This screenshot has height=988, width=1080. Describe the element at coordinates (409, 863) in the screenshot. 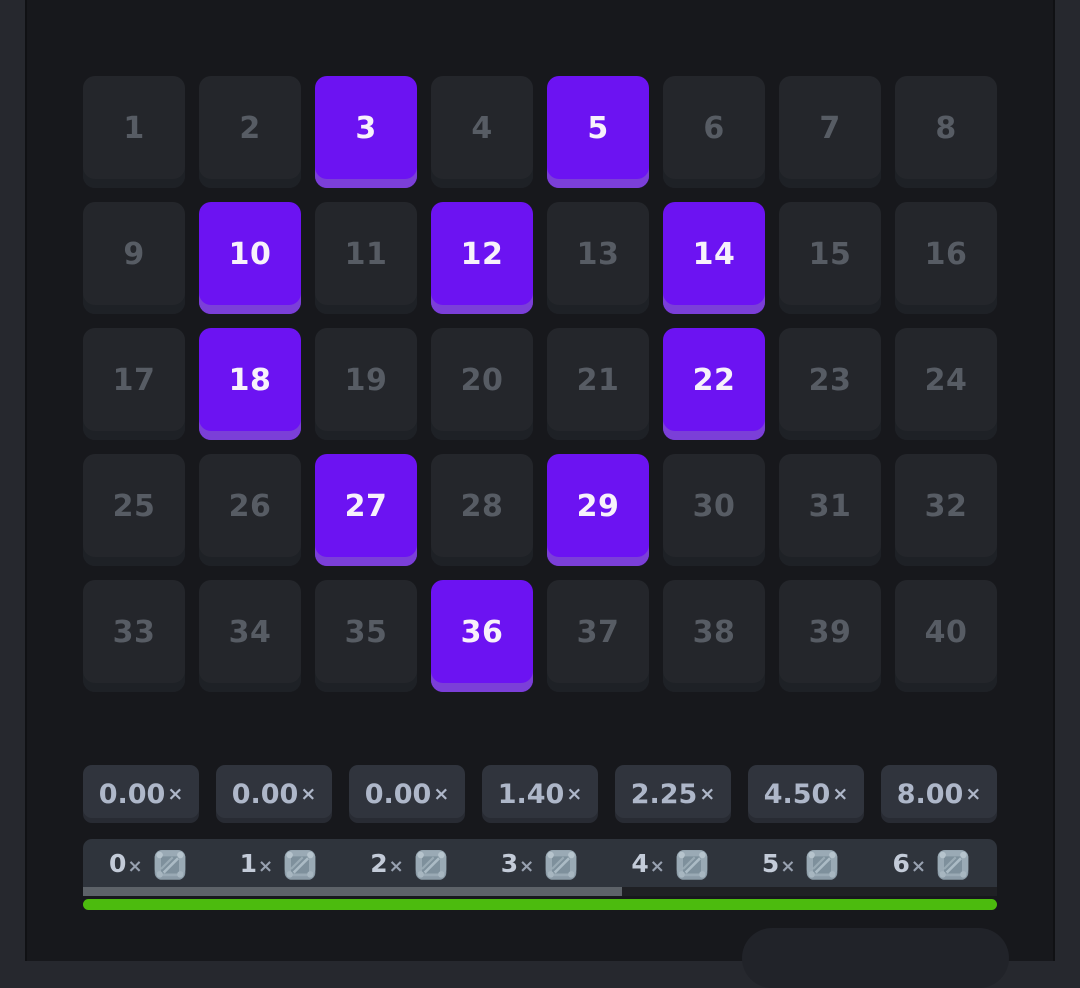

I see `hit-count-cell-2: 2×` at that location.